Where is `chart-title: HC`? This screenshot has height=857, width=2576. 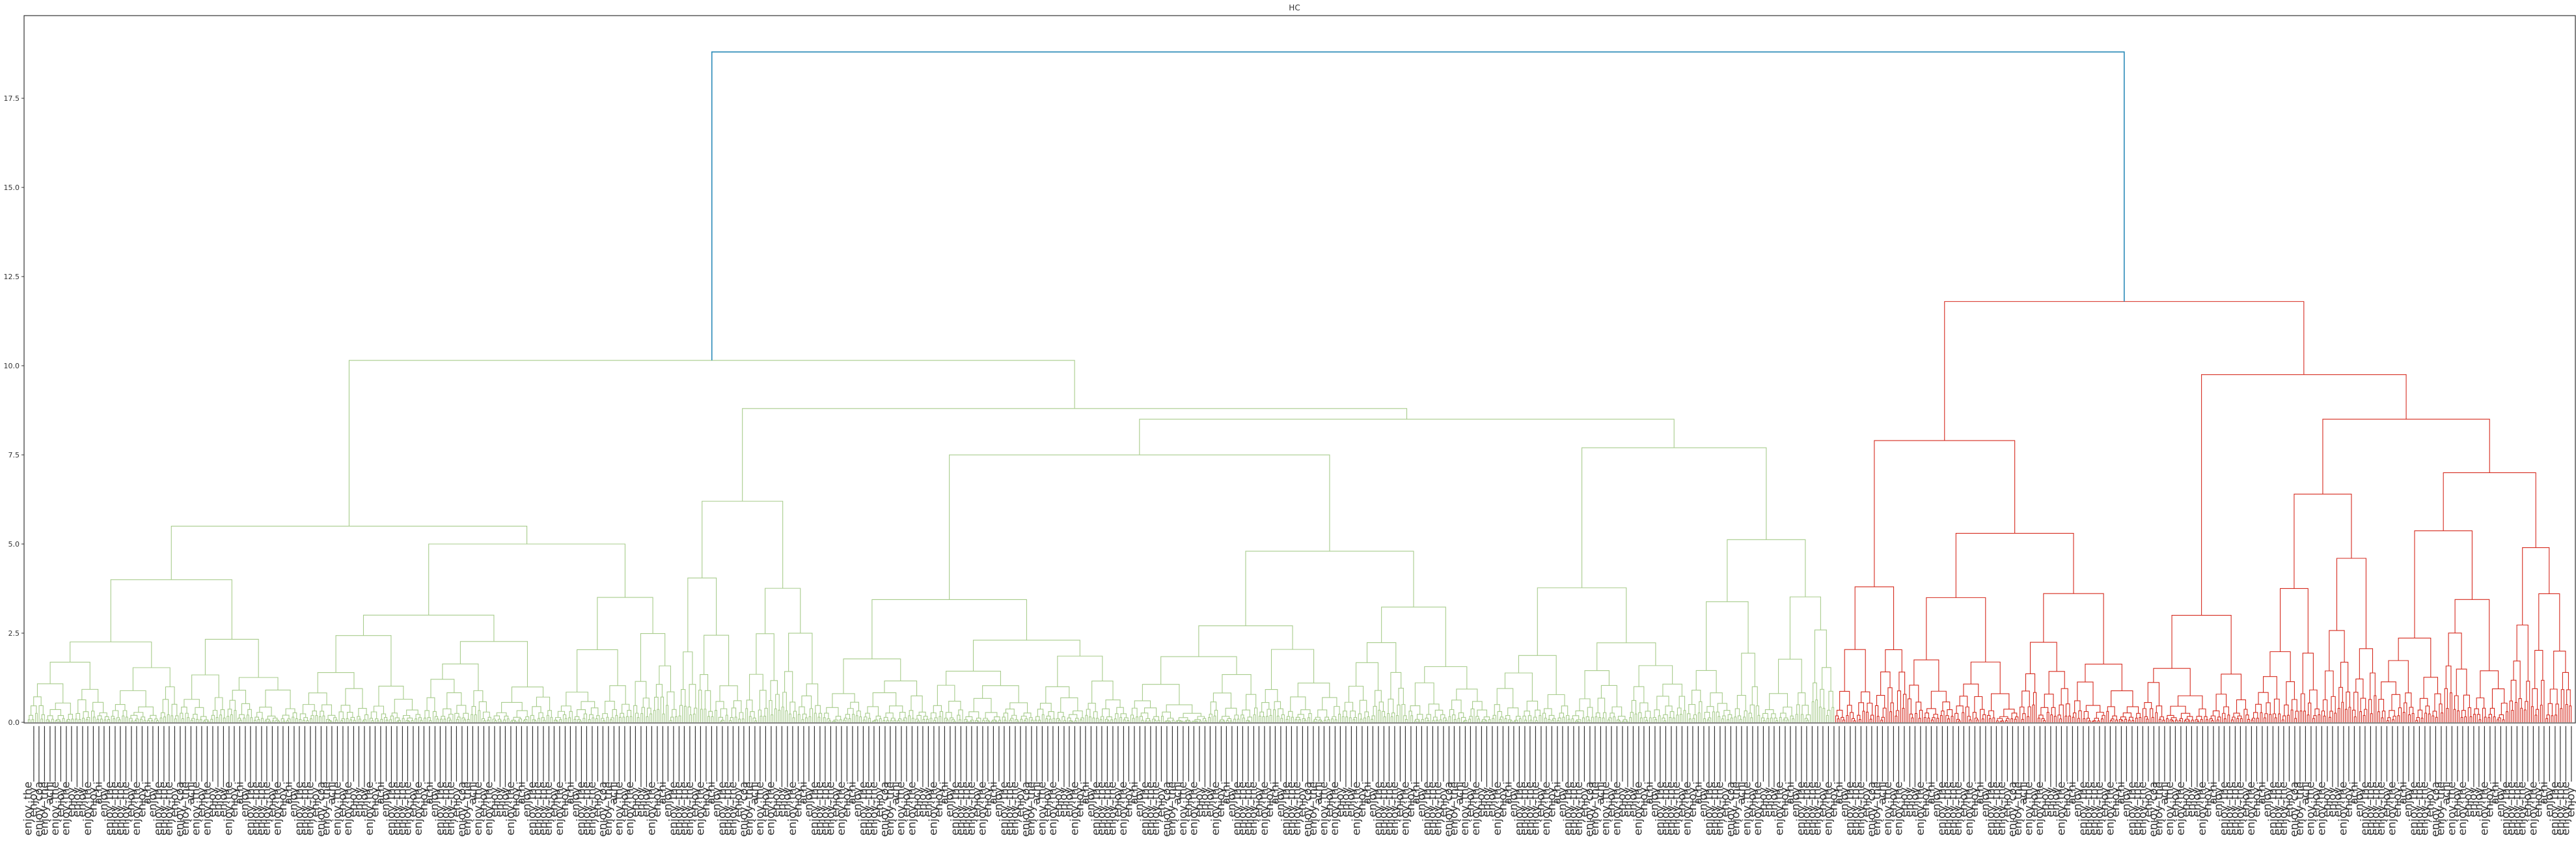
chart-title: HC is located at coordinates (1295, 7).